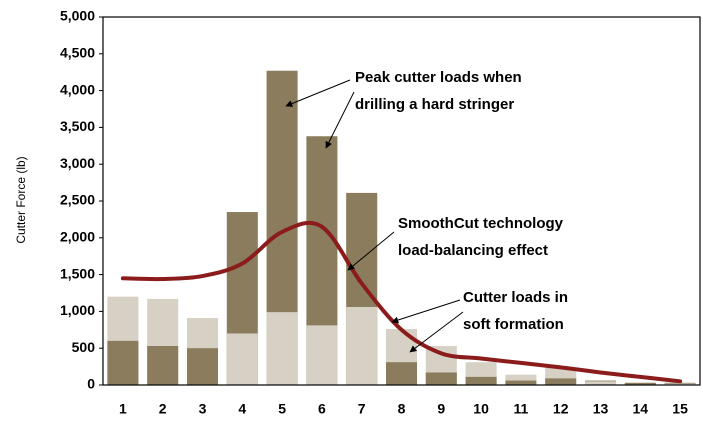  What do you see at coordinates (77, 237) in the screenshot?
I see `y-tick-label: 2,000` at bounding box center [77, 237].